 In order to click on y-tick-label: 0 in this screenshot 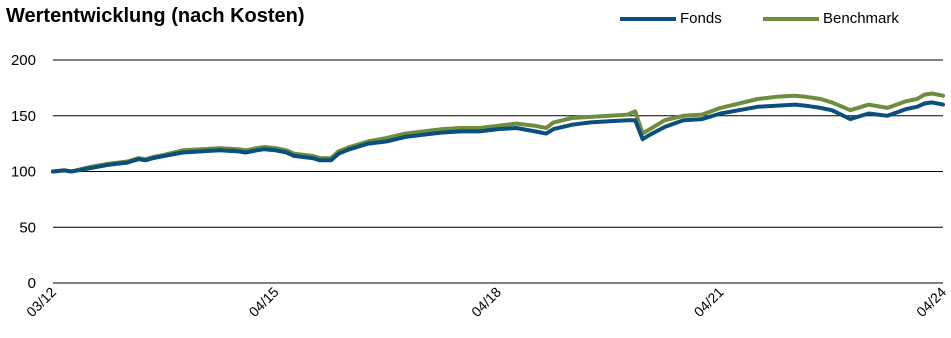, I will do `click(32, 283)`.